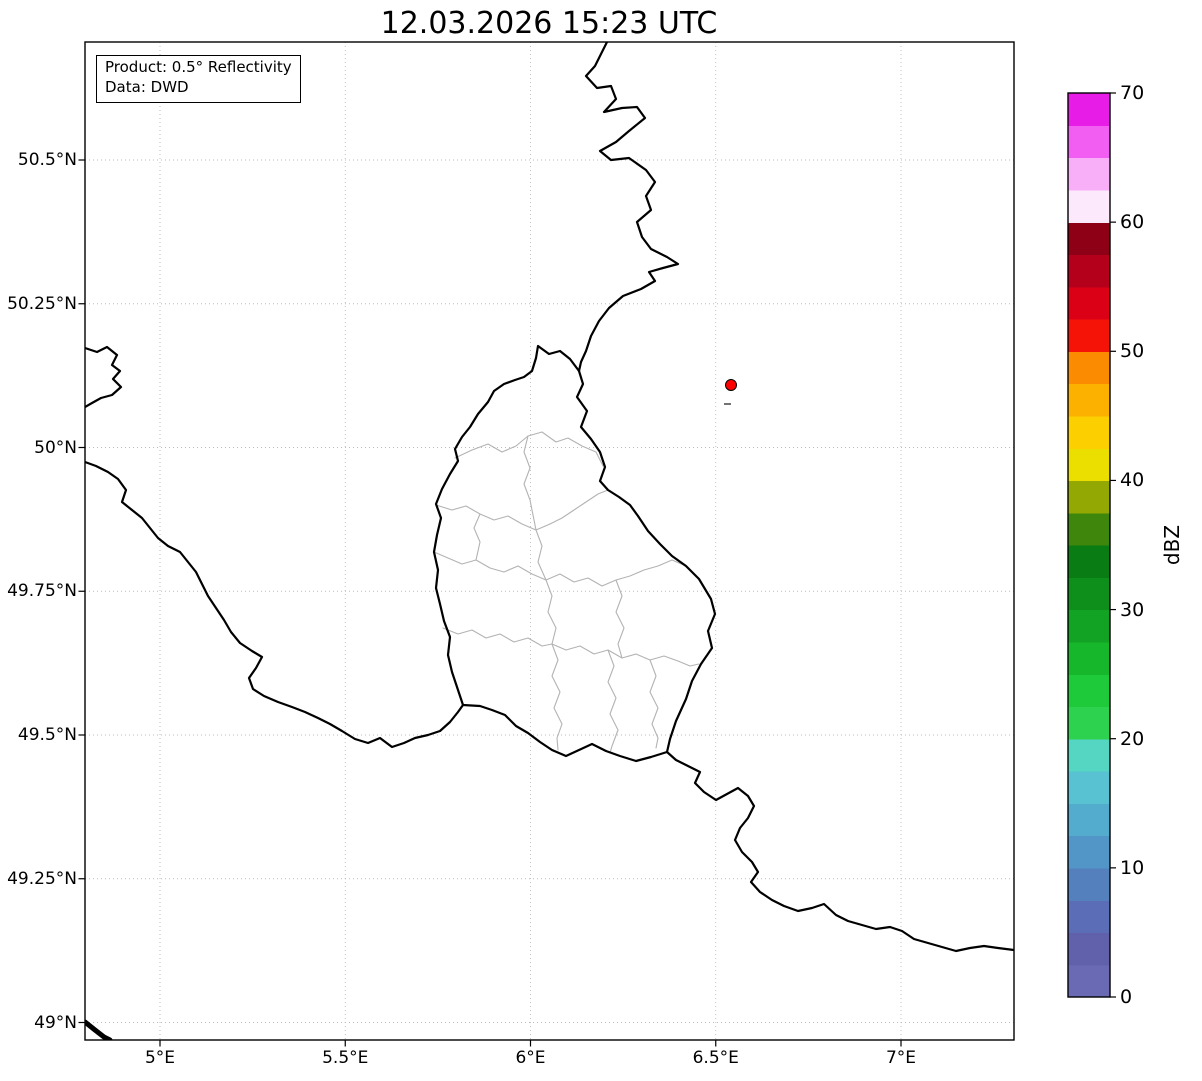  What do you see at coordinates (1132, 222) in the screenshot?
I see `colorbar-tick-label: 60` at bounding box center [1132, 222].